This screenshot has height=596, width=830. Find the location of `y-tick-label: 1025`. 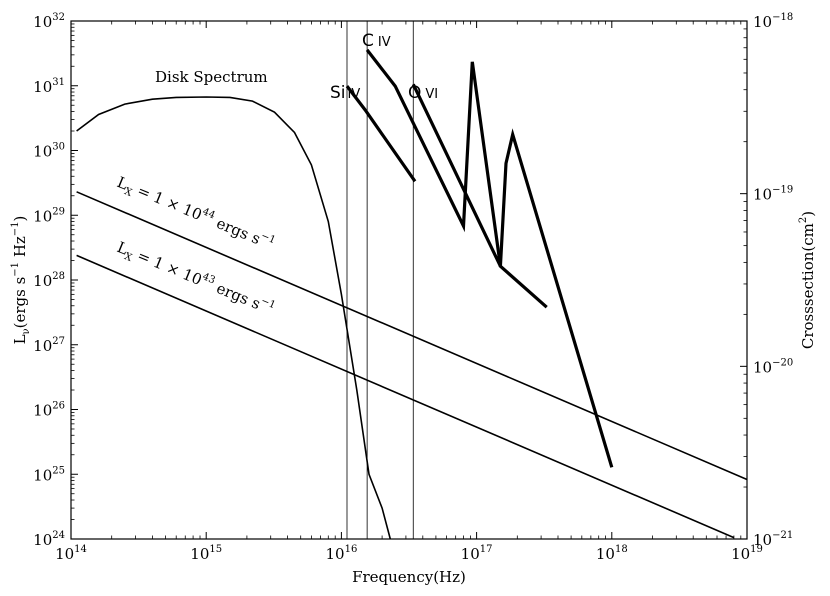

y-tick-label: 1025 is located at coordinates (49, 474).